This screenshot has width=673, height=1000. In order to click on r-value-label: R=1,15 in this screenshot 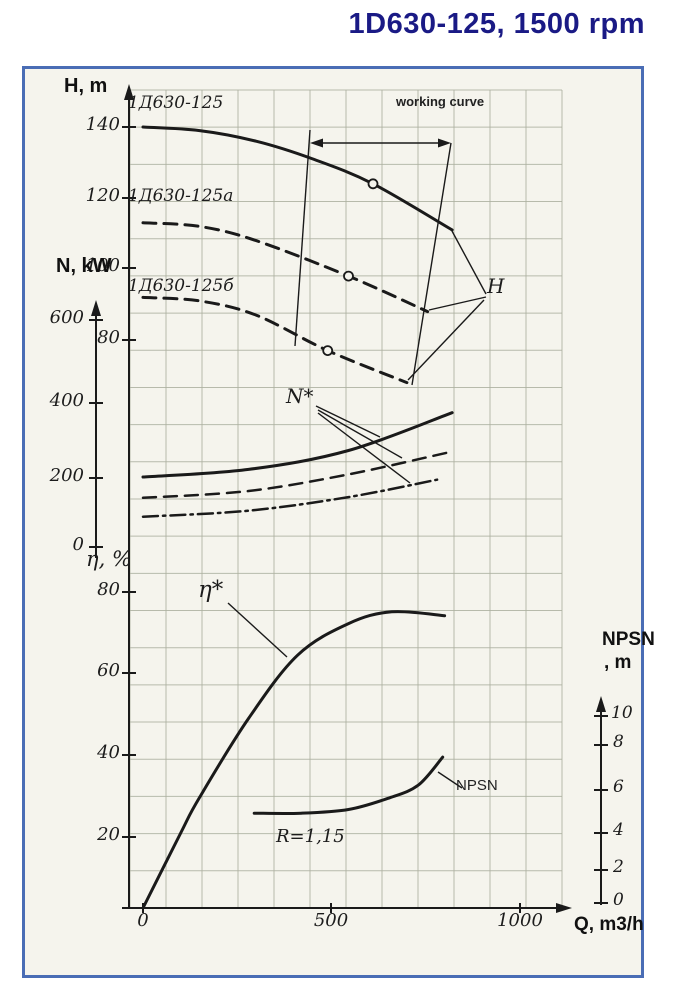, I will do `click(310, 836)`.